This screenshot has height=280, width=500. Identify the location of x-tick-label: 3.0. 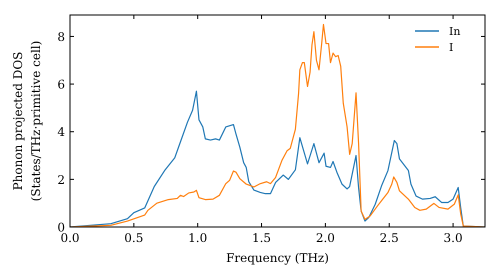
(453, 238).